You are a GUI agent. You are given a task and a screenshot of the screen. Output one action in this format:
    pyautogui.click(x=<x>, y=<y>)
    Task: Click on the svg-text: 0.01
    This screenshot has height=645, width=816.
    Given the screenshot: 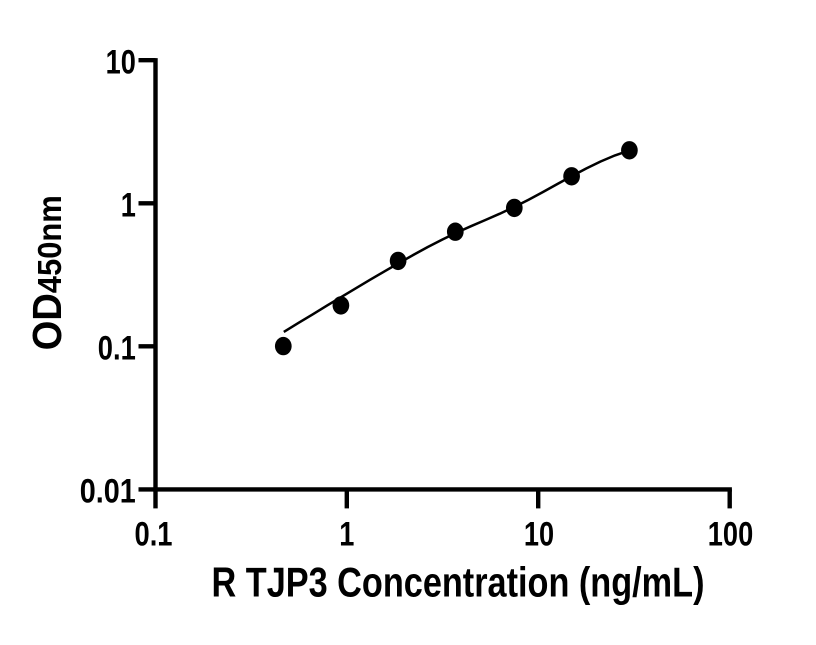 What is the action you would take?
    pyautogui.click(x=108, y=491)
    